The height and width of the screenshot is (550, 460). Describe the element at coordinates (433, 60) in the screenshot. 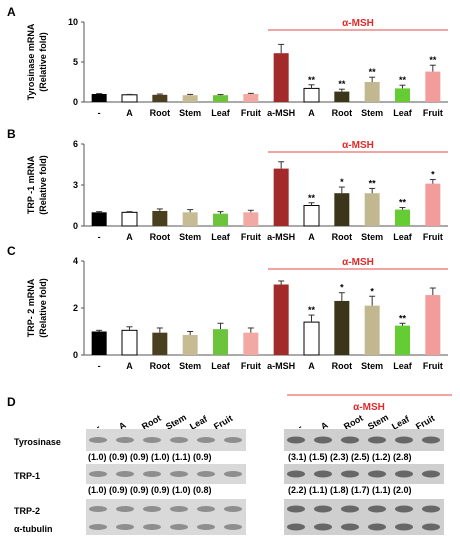

I see `significance-A-11: **` at that location.